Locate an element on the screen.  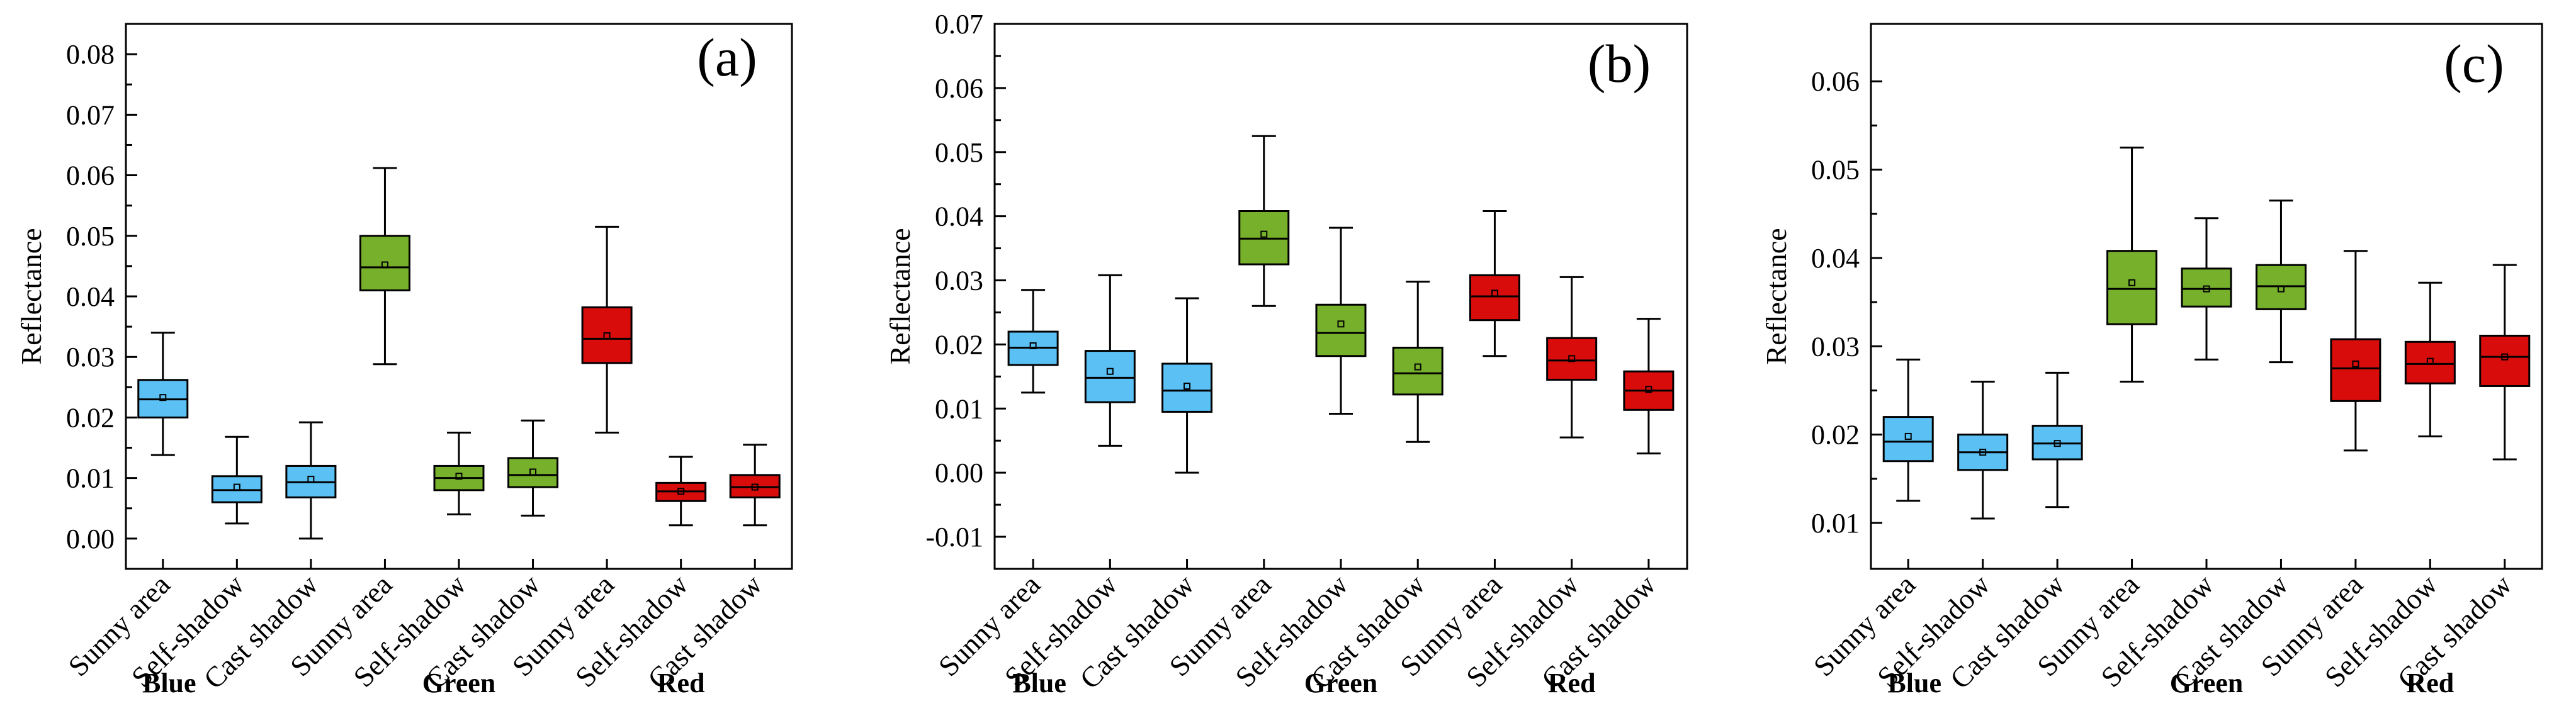
box-red-cast-shadow: Cast shadow is located at coordinates (2461, 479).